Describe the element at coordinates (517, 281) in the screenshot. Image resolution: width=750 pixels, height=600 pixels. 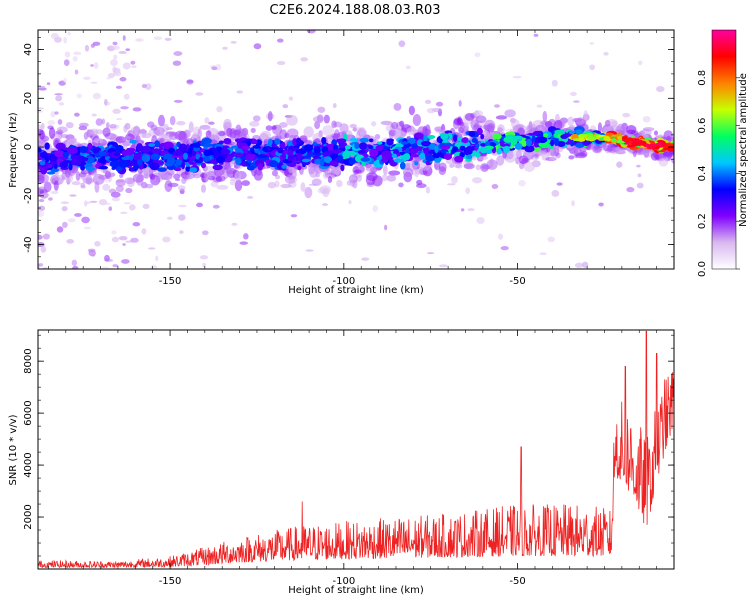
I see `x-tick-label: -50` at that location.